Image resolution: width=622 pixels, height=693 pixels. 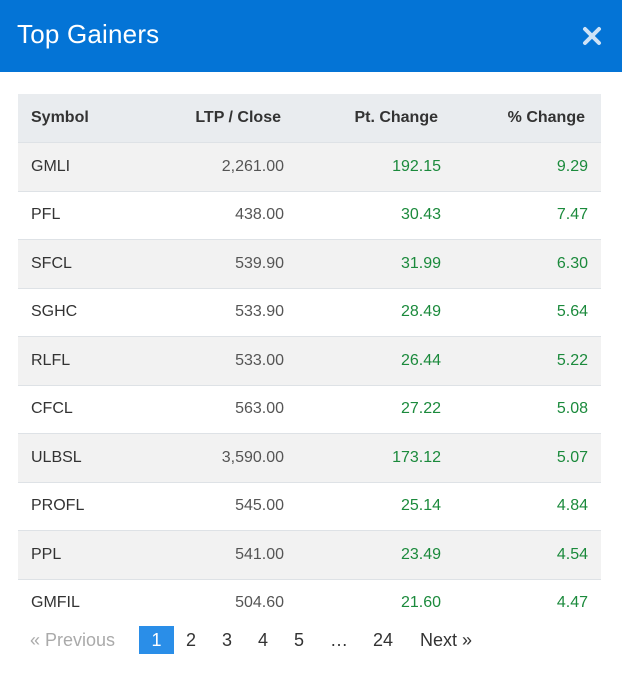 What do you see at coordinates (51, 360) in the screenshot?
I see `row-symbol: RLFL` at bounding box center [51, 360].